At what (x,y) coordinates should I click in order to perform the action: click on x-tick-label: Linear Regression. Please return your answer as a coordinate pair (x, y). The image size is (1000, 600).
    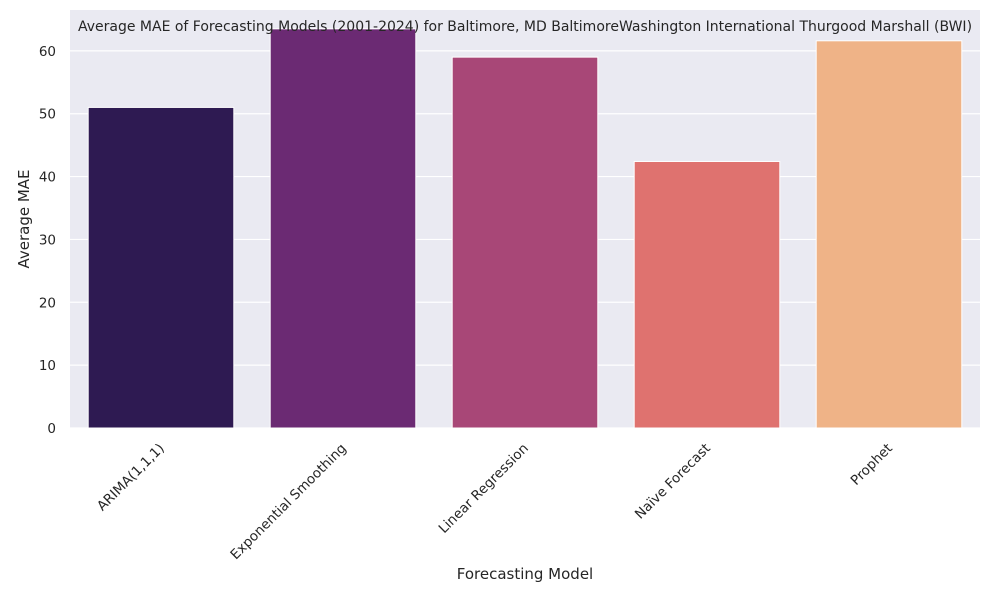
    Looking at the image, I should click on (484, 489).